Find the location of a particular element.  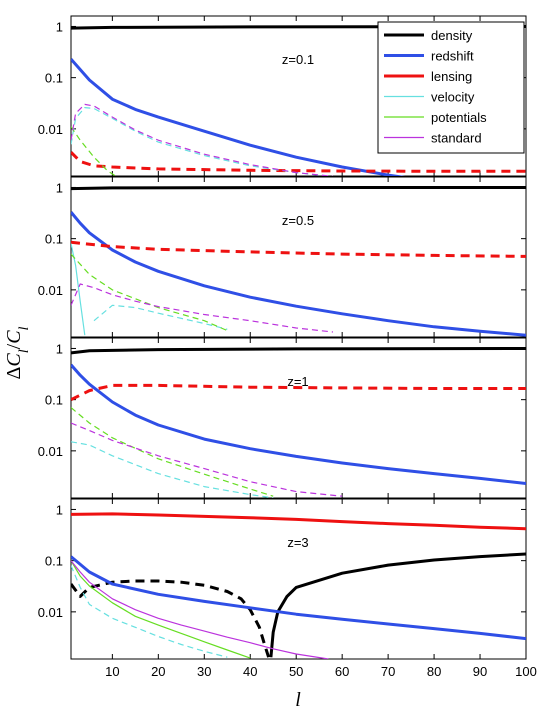

x-tick-label: 60 is located at coordinates (342, 671).